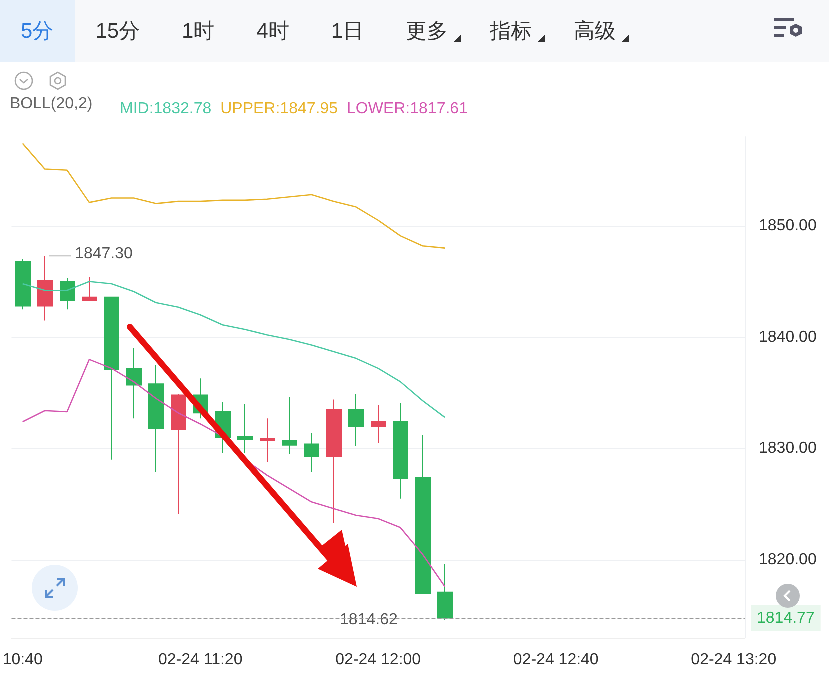 The image size is (829, 688). I want to click on x-tick-label: 10:40, so click(22, 660).